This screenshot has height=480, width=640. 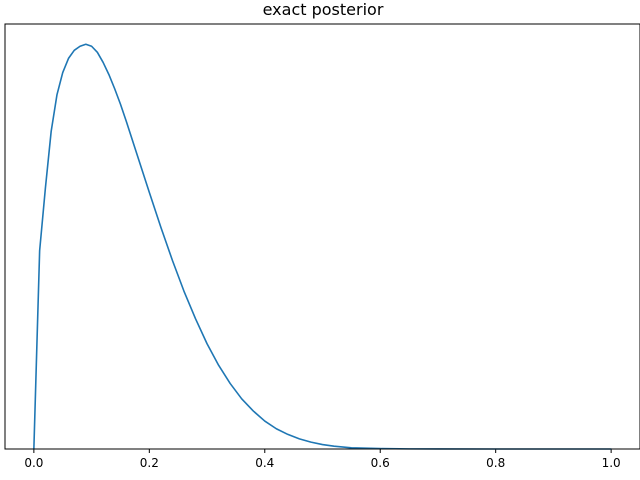 What do you see at coordinates (611, 463) in the screenshot?
I see `x-tick-label: 1.0` at bounding box center [611, 463].